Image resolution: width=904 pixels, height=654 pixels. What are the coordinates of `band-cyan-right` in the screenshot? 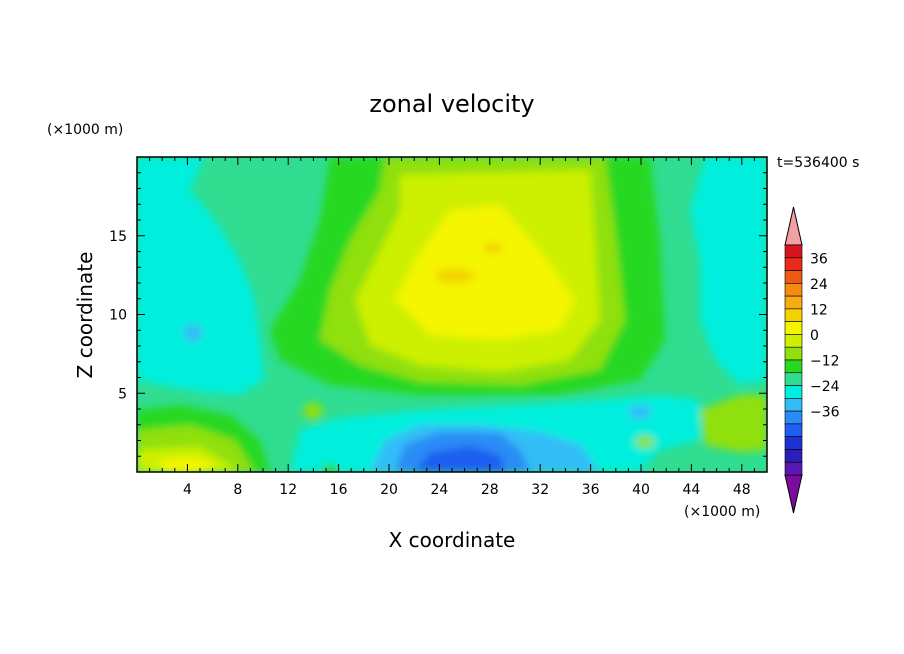 It's located at (728, 271).